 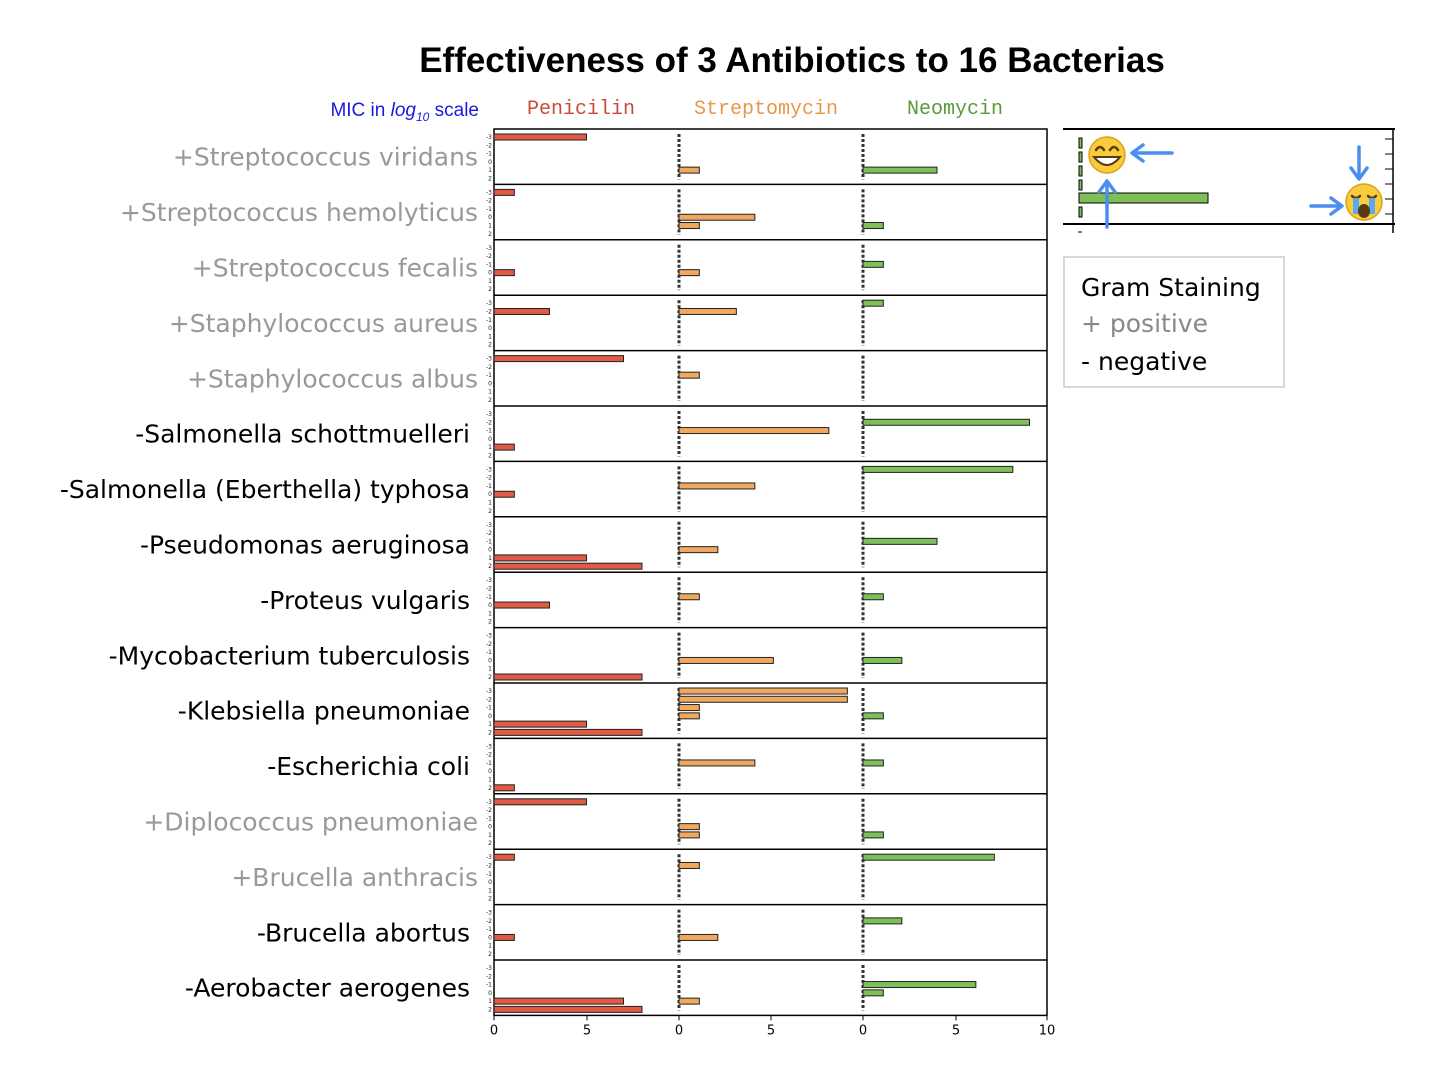 I want to click on bacteria-label: -Salmonella schottmuelleri, so click(x=302, y=434).